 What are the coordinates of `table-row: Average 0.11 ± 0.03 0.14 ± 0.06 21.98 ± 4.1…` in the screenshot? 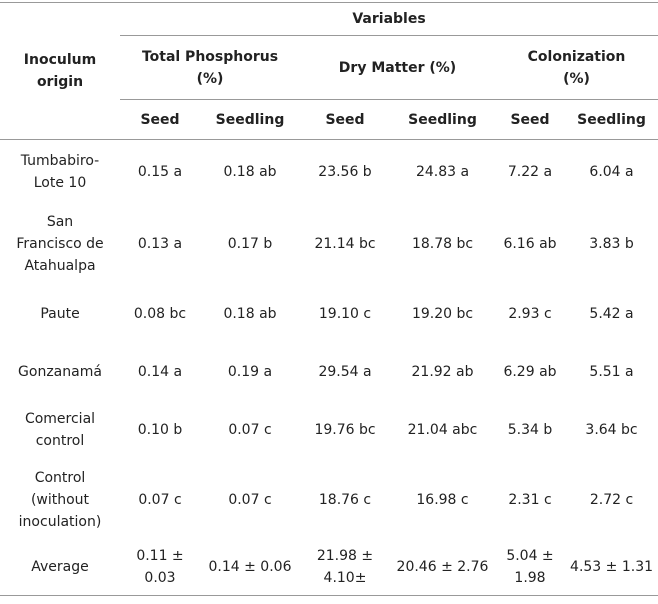 It's located at (329, 567).